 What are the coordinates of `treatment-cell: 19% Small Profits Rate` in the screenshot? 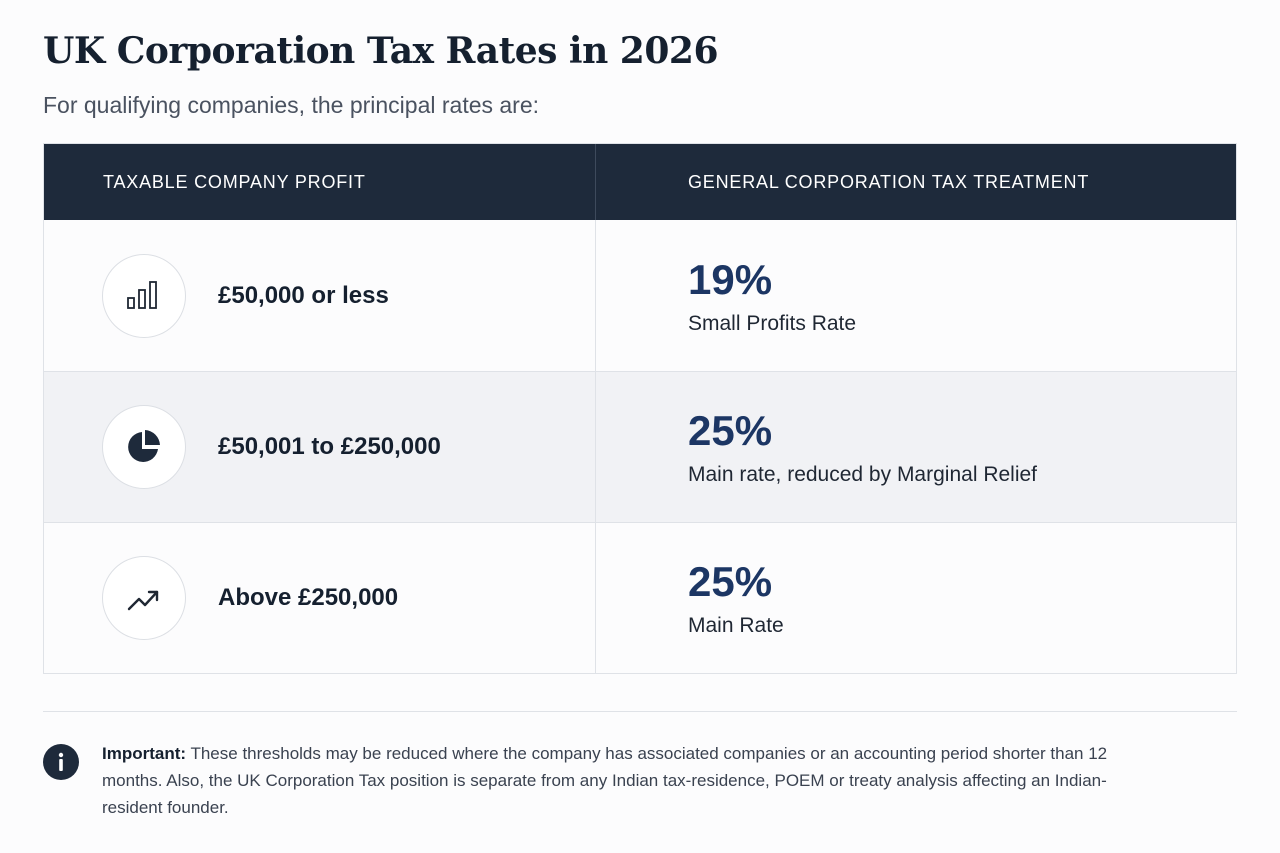 It's located at (916, 295).